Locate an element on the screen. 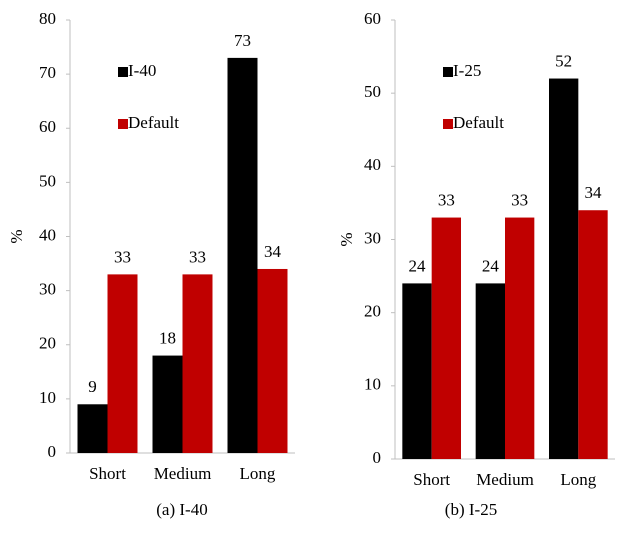  data-label: 52 is located at coordinates (563, 60).